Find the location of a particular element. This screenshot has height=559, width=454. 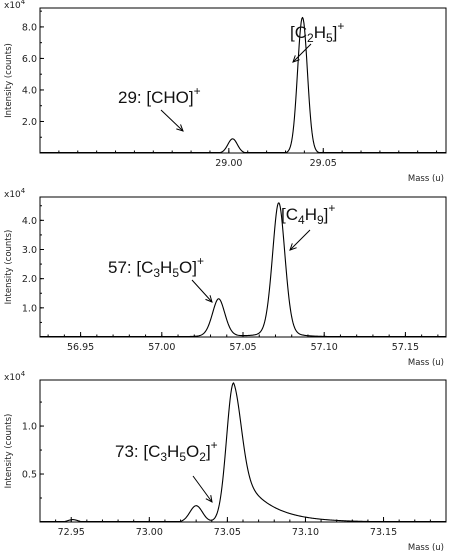

x-tick-label: 29.05 is located at coordinates (323, 163).